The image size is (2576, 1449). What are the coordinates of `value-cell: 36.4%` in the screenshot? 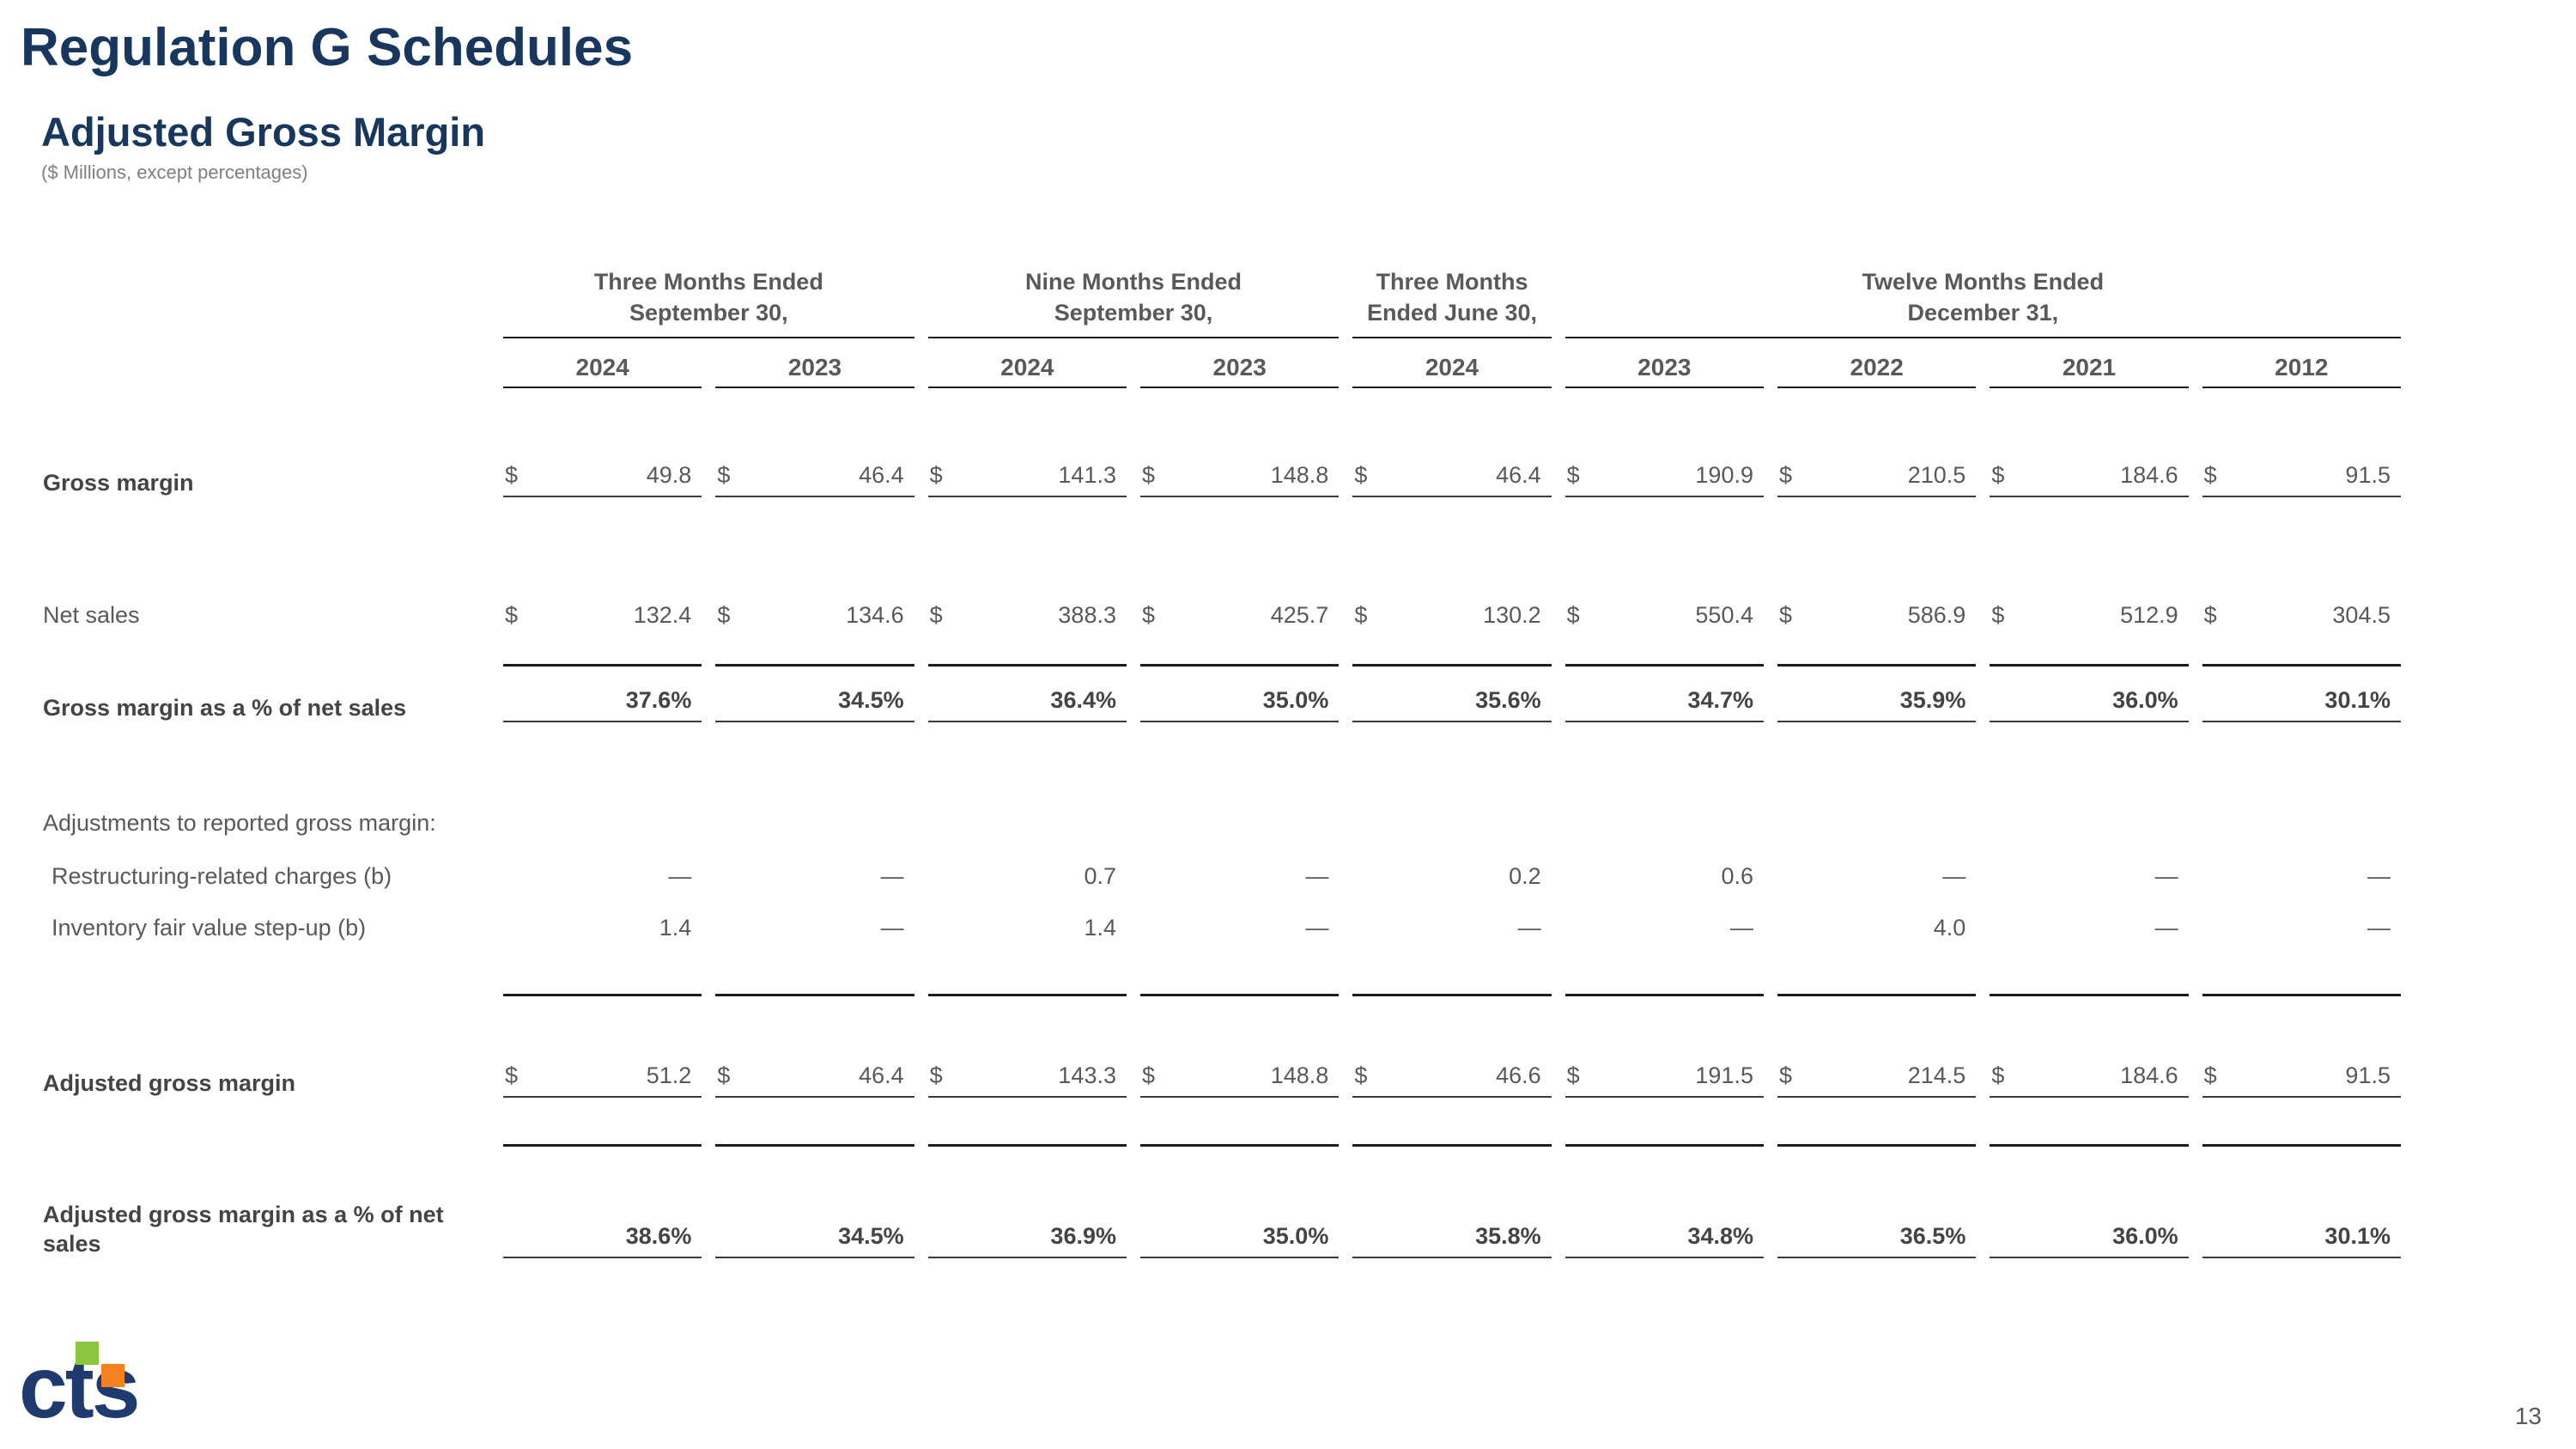 It's located at (1027, 703).